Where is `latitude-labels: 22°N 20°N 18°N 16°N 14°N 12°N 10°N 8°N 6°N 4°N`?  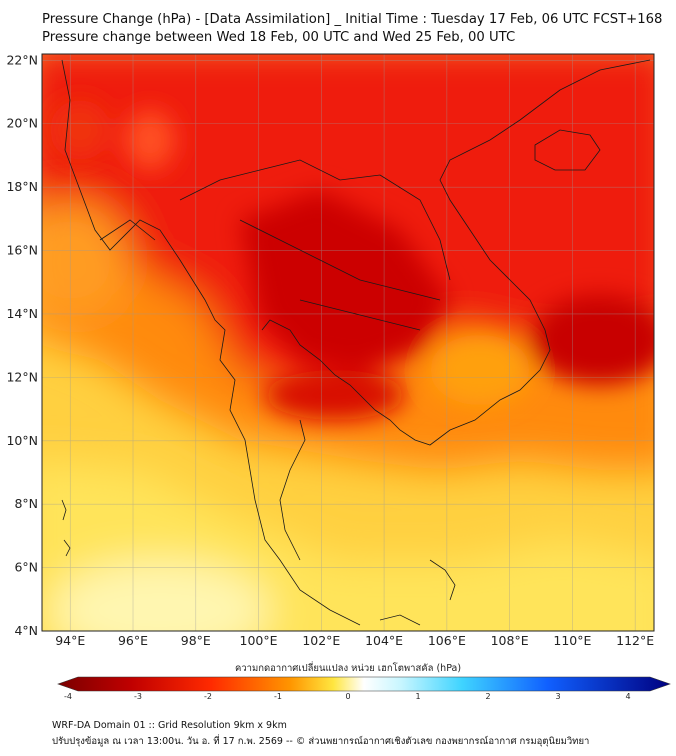 latitude-labels: 22°N 20°N 18°N 16°N 14°N 12°N 10°N 8°N 6°N 4°N is located at coordinates (22, 345).